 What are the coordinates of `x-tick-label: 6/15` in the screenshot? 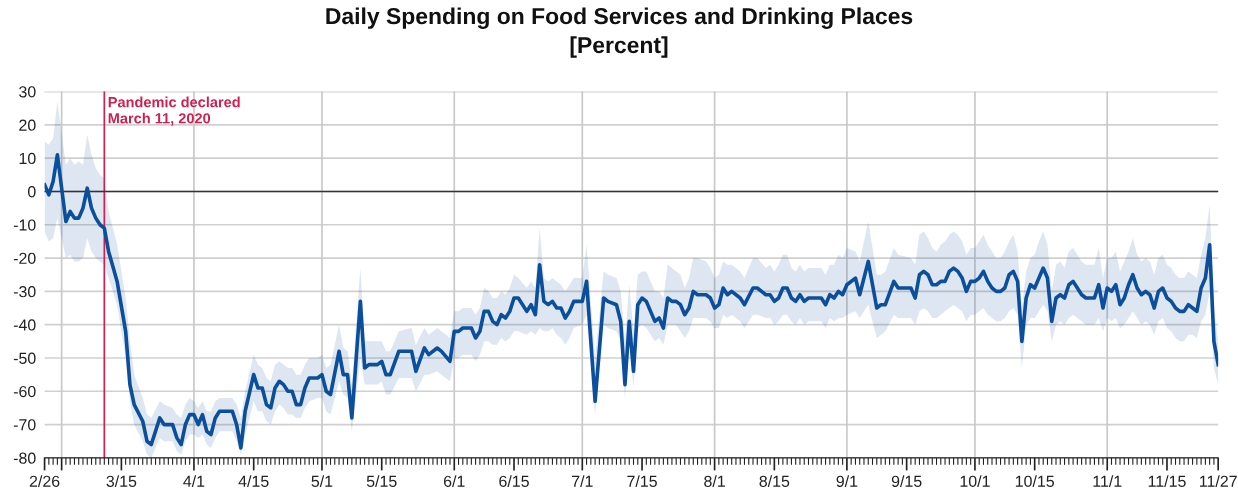 It's located at (514, 481).